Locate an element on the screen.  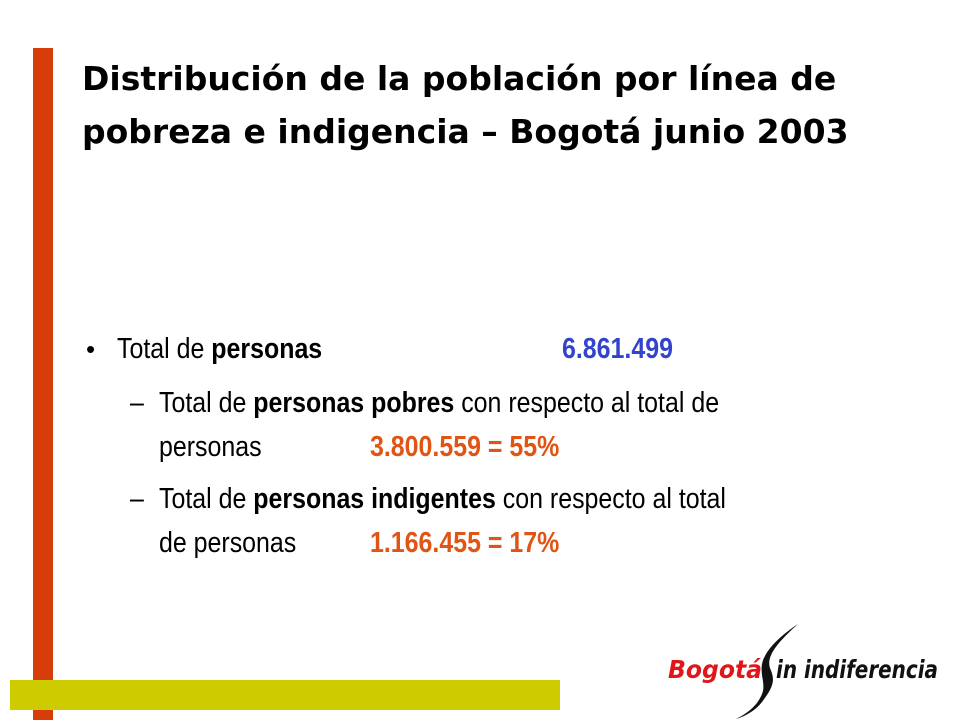
total-personas-bold: personas is located at coordinates (267, 349).